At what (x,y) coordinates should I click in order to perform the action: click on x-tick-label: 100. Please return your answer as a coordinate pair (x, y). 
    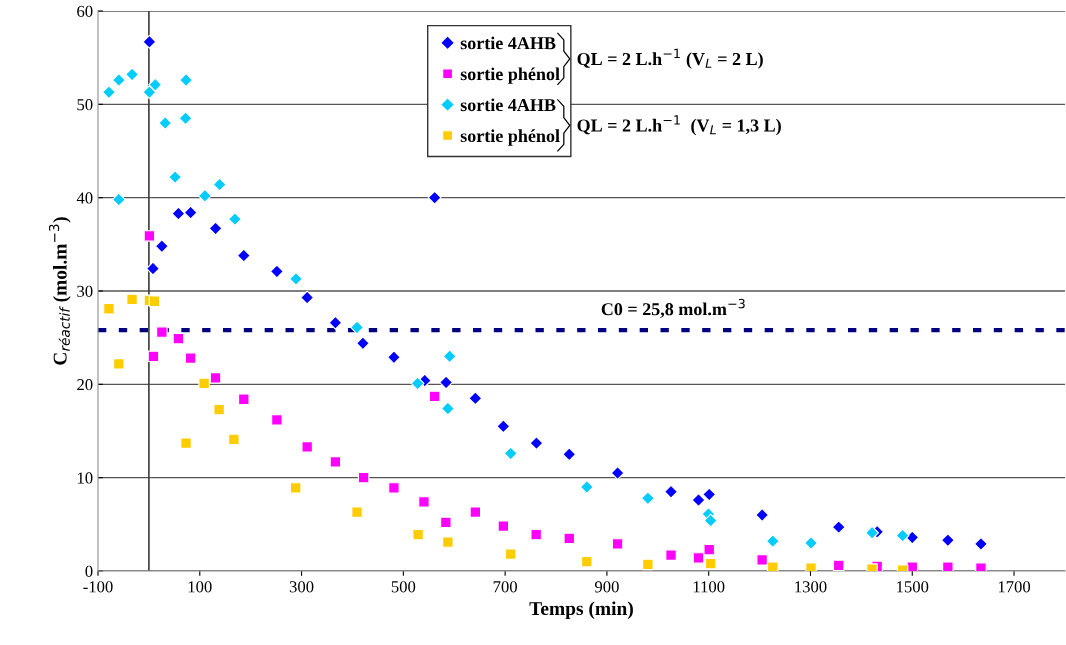
    Looking at the image, I should click on (200, 587).